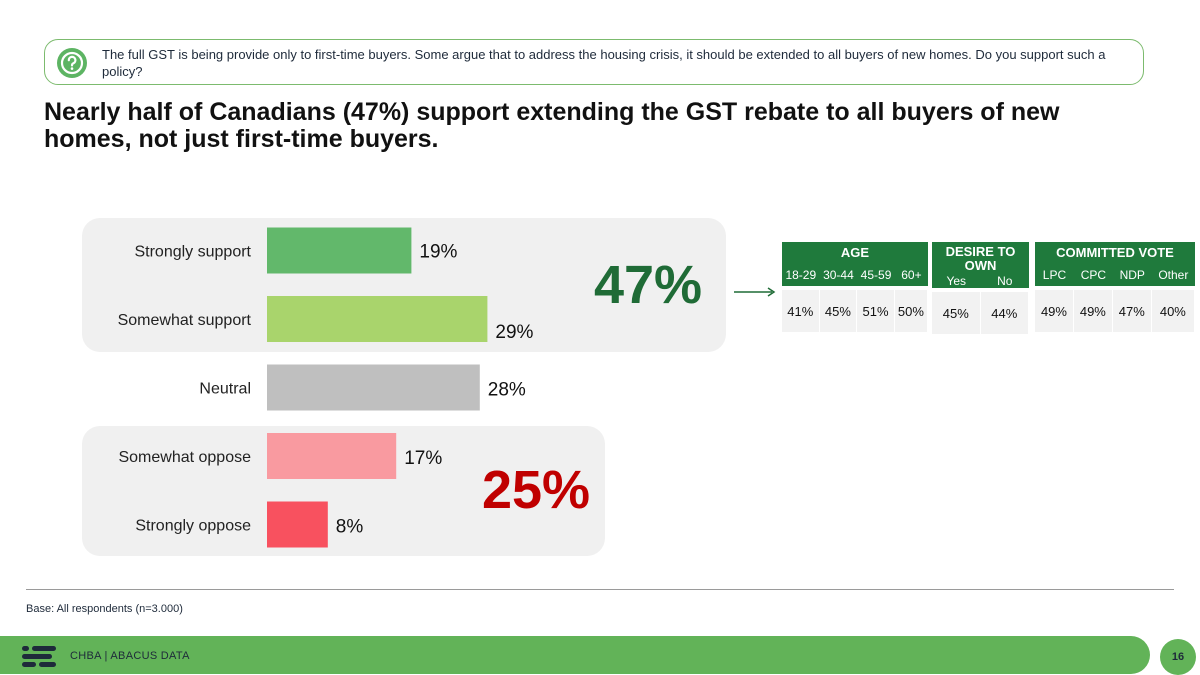 This screenshot has height=675, width=1200. Describe the element at coordinates (911, 275) in the screenshot. I see `age-col: 60+` at that location.